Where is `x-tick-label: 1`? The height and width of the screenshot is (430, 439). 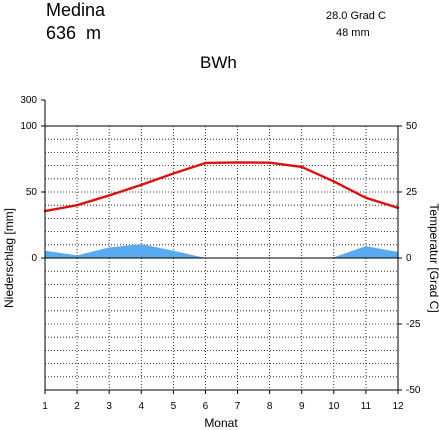
x-tick-label: 1 is located at coordinates (45, 406).